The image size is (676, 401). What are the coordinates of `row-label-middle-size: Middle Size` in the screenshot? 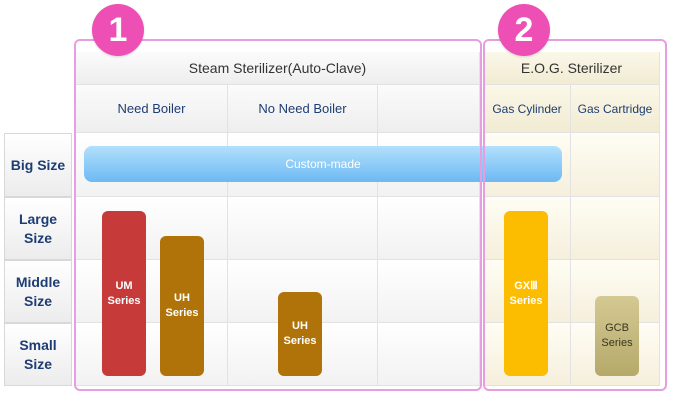 It's located at (38, 291).